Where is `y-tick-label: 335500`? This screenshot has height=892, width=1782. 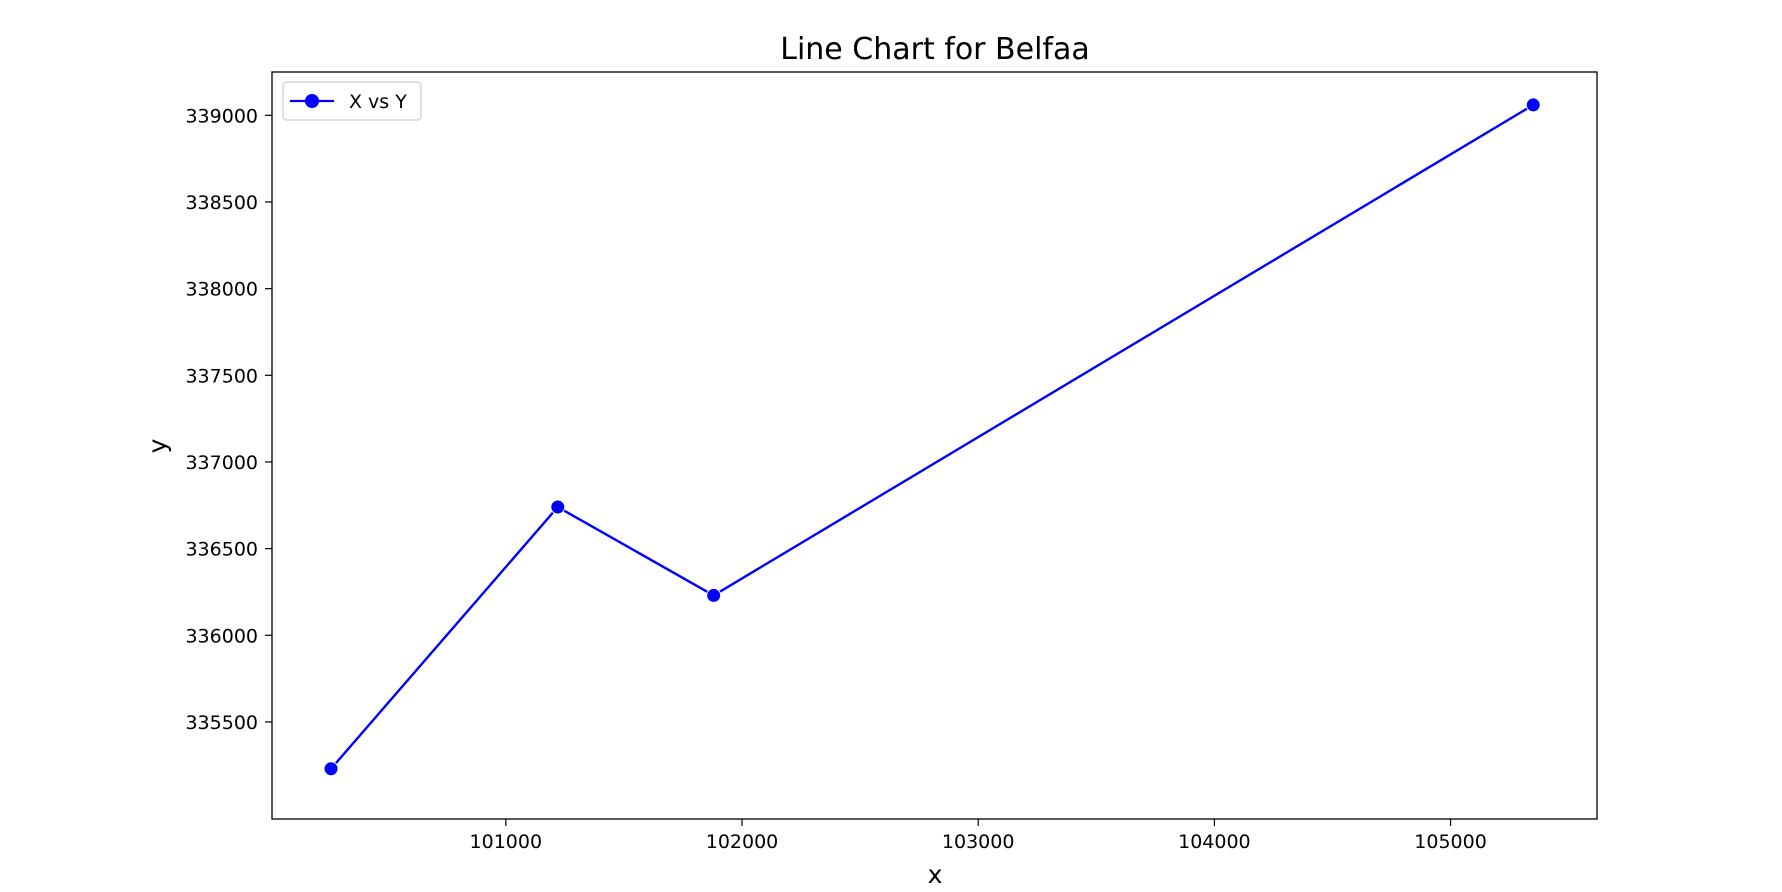 y-tick-label: 335500 is located at coordinates (221, 723).